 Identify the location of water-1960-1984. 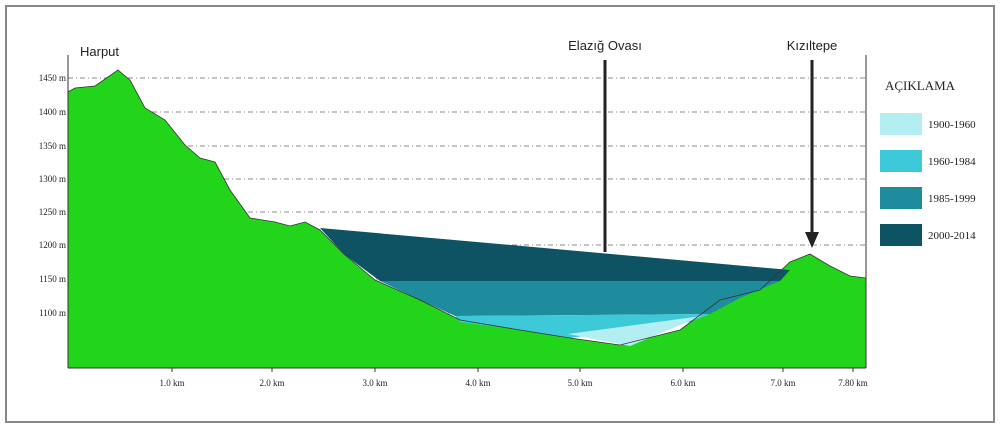
(582, 326).